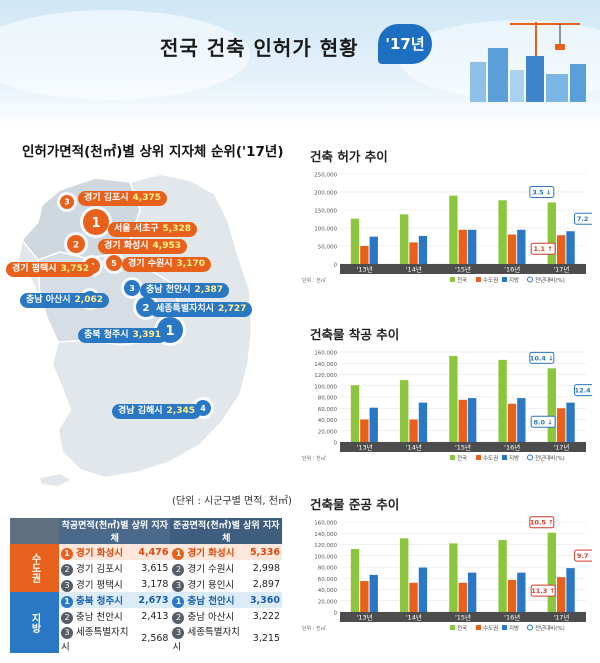 This screenshot has height=663, width=600. I want to click on chart-title-start: 건축물 착공 추이, so click(355, 334).